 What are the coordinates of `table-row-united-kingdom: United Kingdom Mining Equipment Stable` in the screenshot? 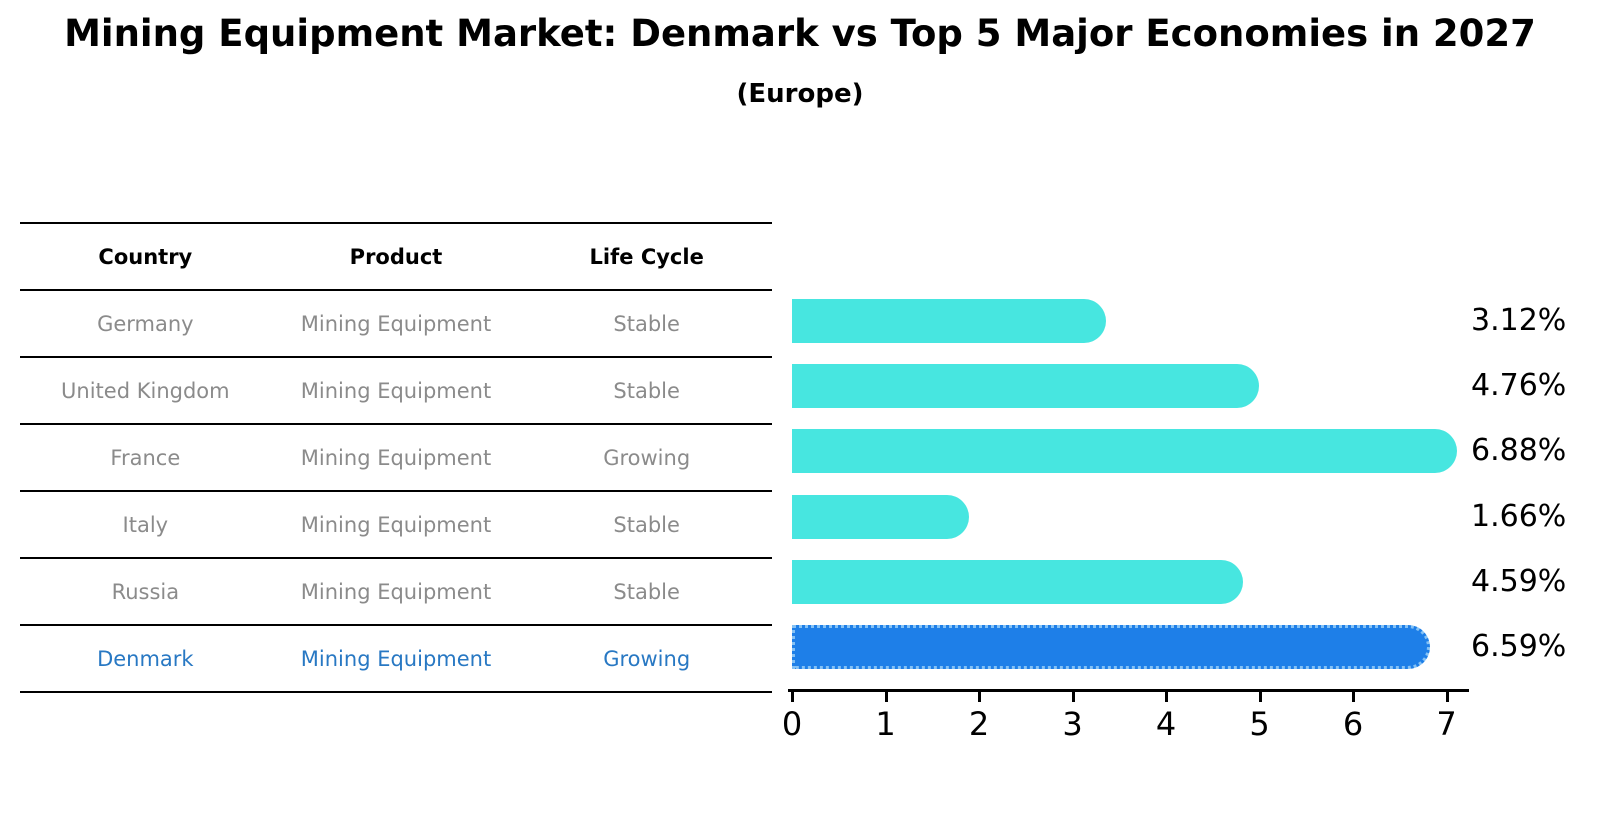 It's located at (396, 391).